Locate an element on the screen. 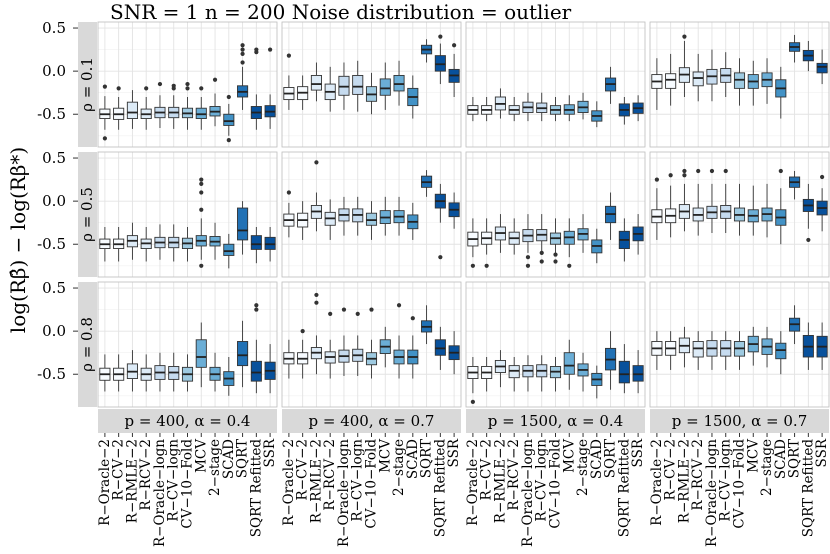  column-strip-label: p = 400, α = 0.7 is located at coordinates (372, 421).